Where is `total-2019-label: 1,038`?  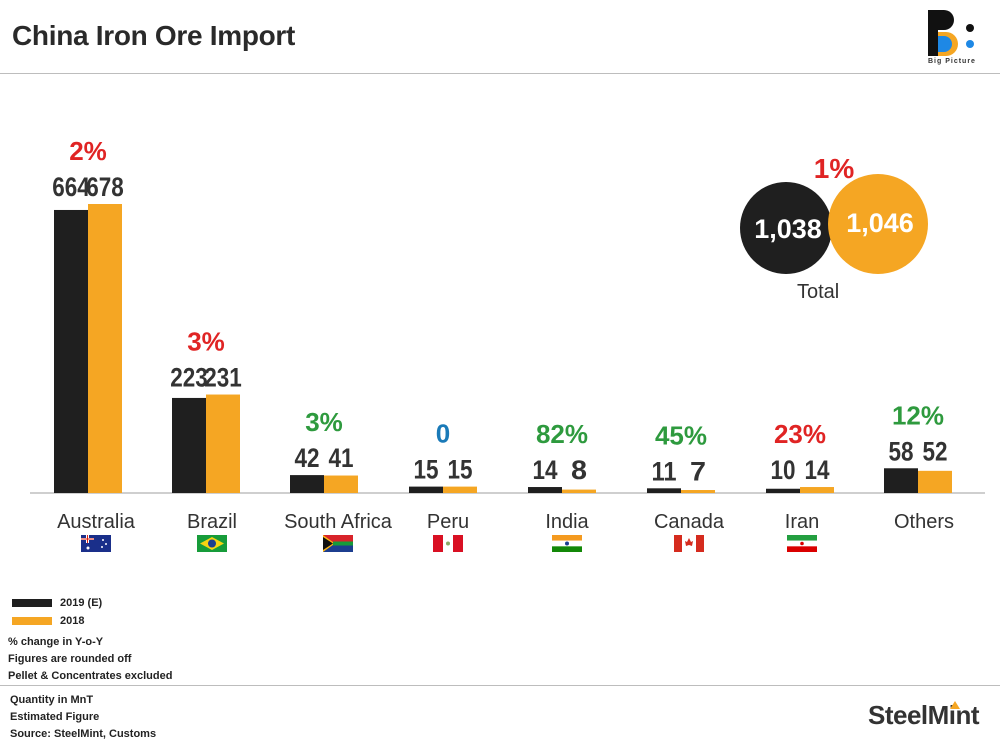
total-2019-label: 1,038 is located at coordinates (788, 229).